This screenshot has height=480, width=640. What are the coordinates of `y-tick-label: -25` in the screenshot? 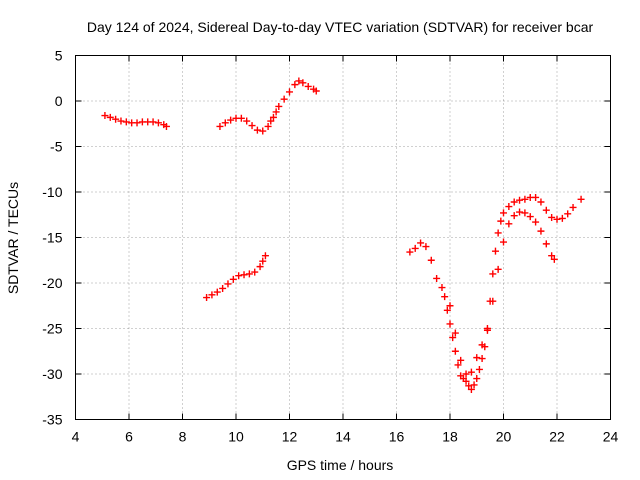 It's located at (52, 329).